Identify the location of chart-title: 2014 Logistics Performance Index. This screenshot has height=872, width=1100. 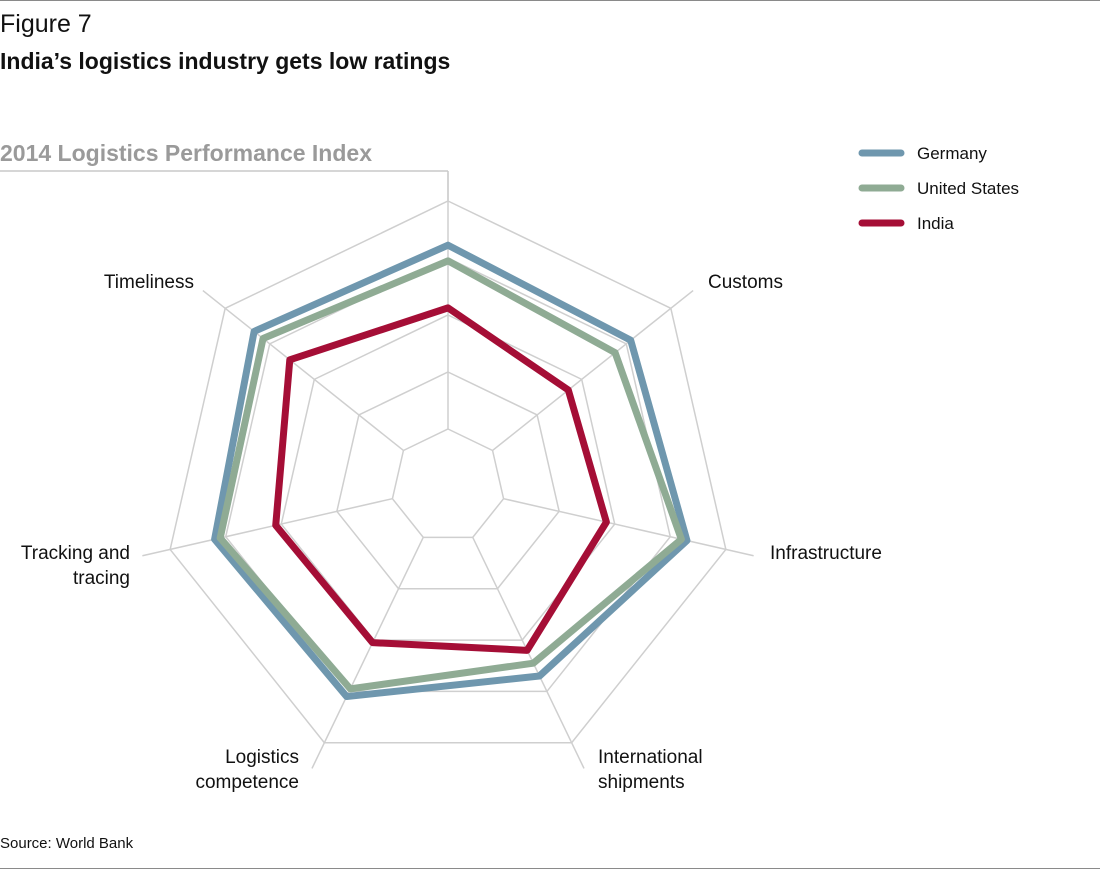
(186, 153).